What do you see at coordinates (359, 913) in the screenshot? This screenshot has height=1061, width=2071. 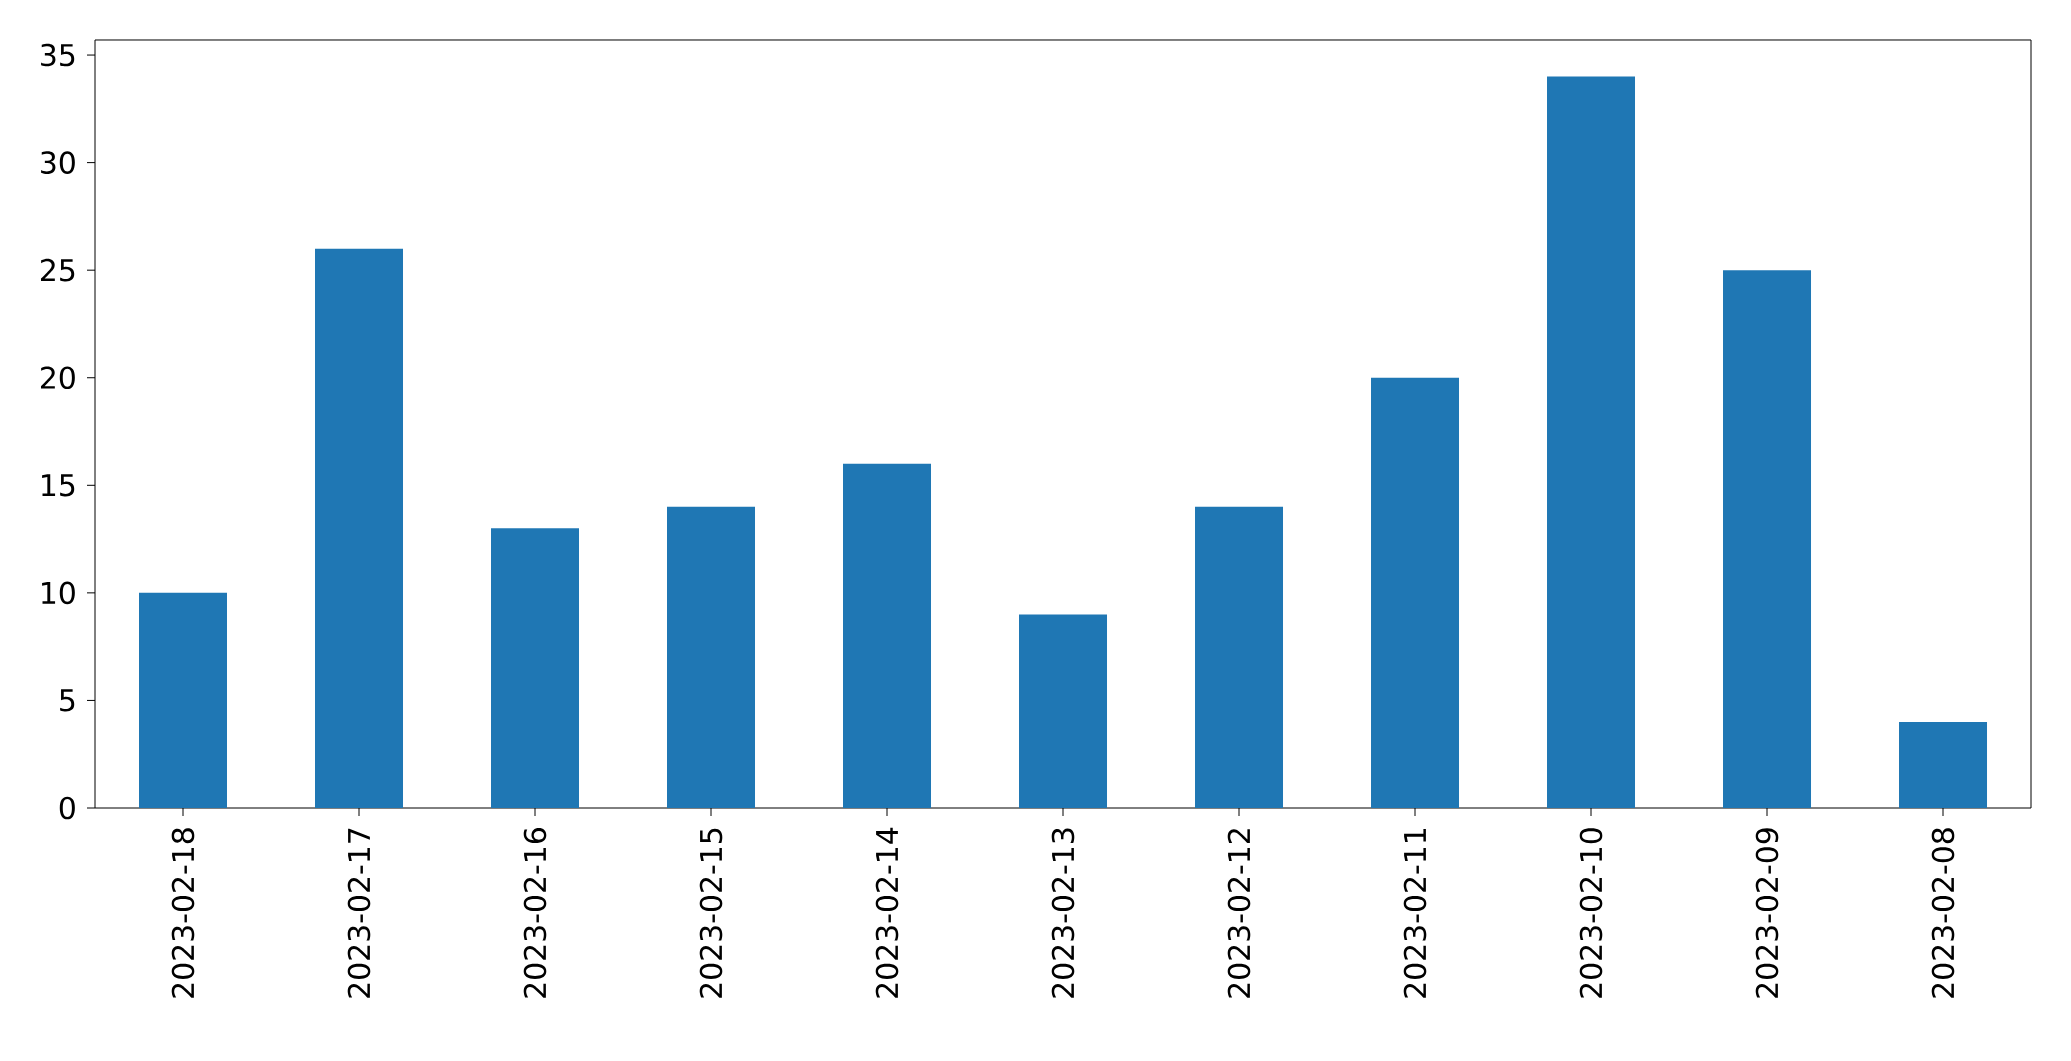 I see `x-tick-label: 2023-02-17` at bounding box center [359, 913].